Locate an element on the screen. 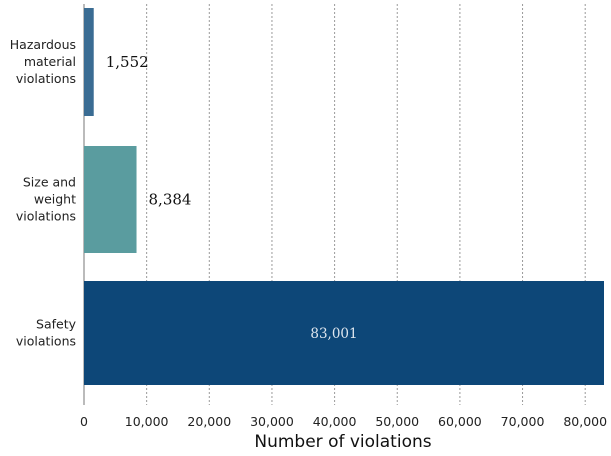  x-tick-label: 60,000 is located at coordinates (460, 421).